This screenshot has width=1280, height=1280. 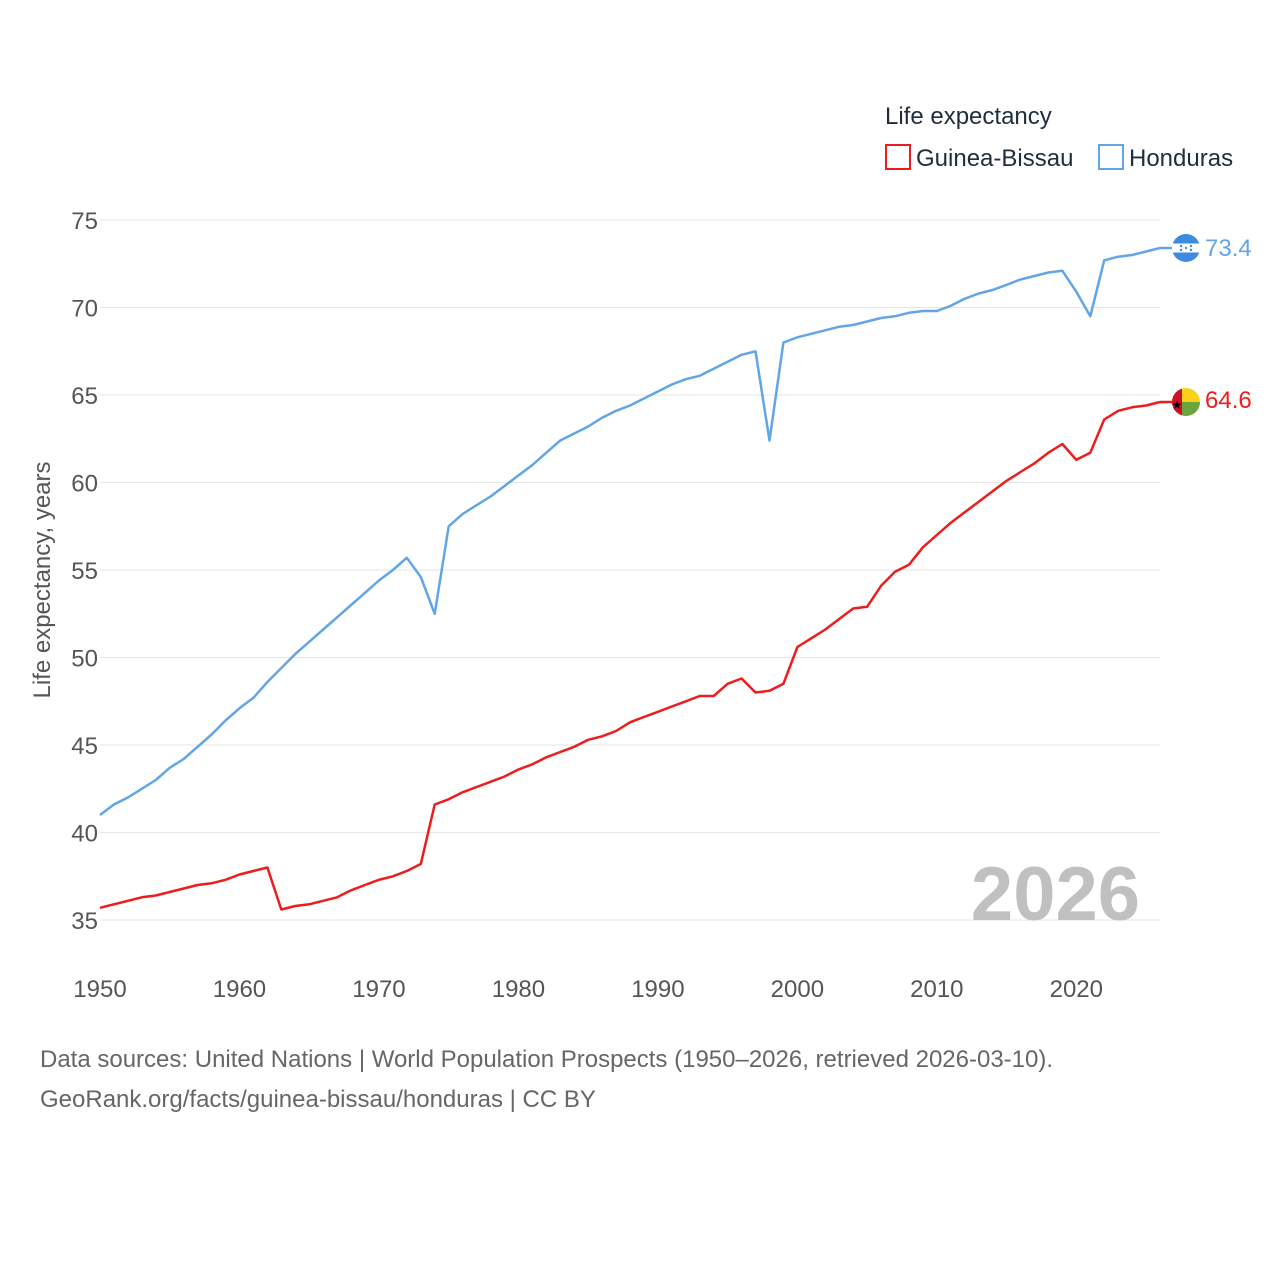 What do you see at coordinates (797, 989) in the screenshot?
I see `x-tick-label-2000: 2000` at bounding box center [797, 989].